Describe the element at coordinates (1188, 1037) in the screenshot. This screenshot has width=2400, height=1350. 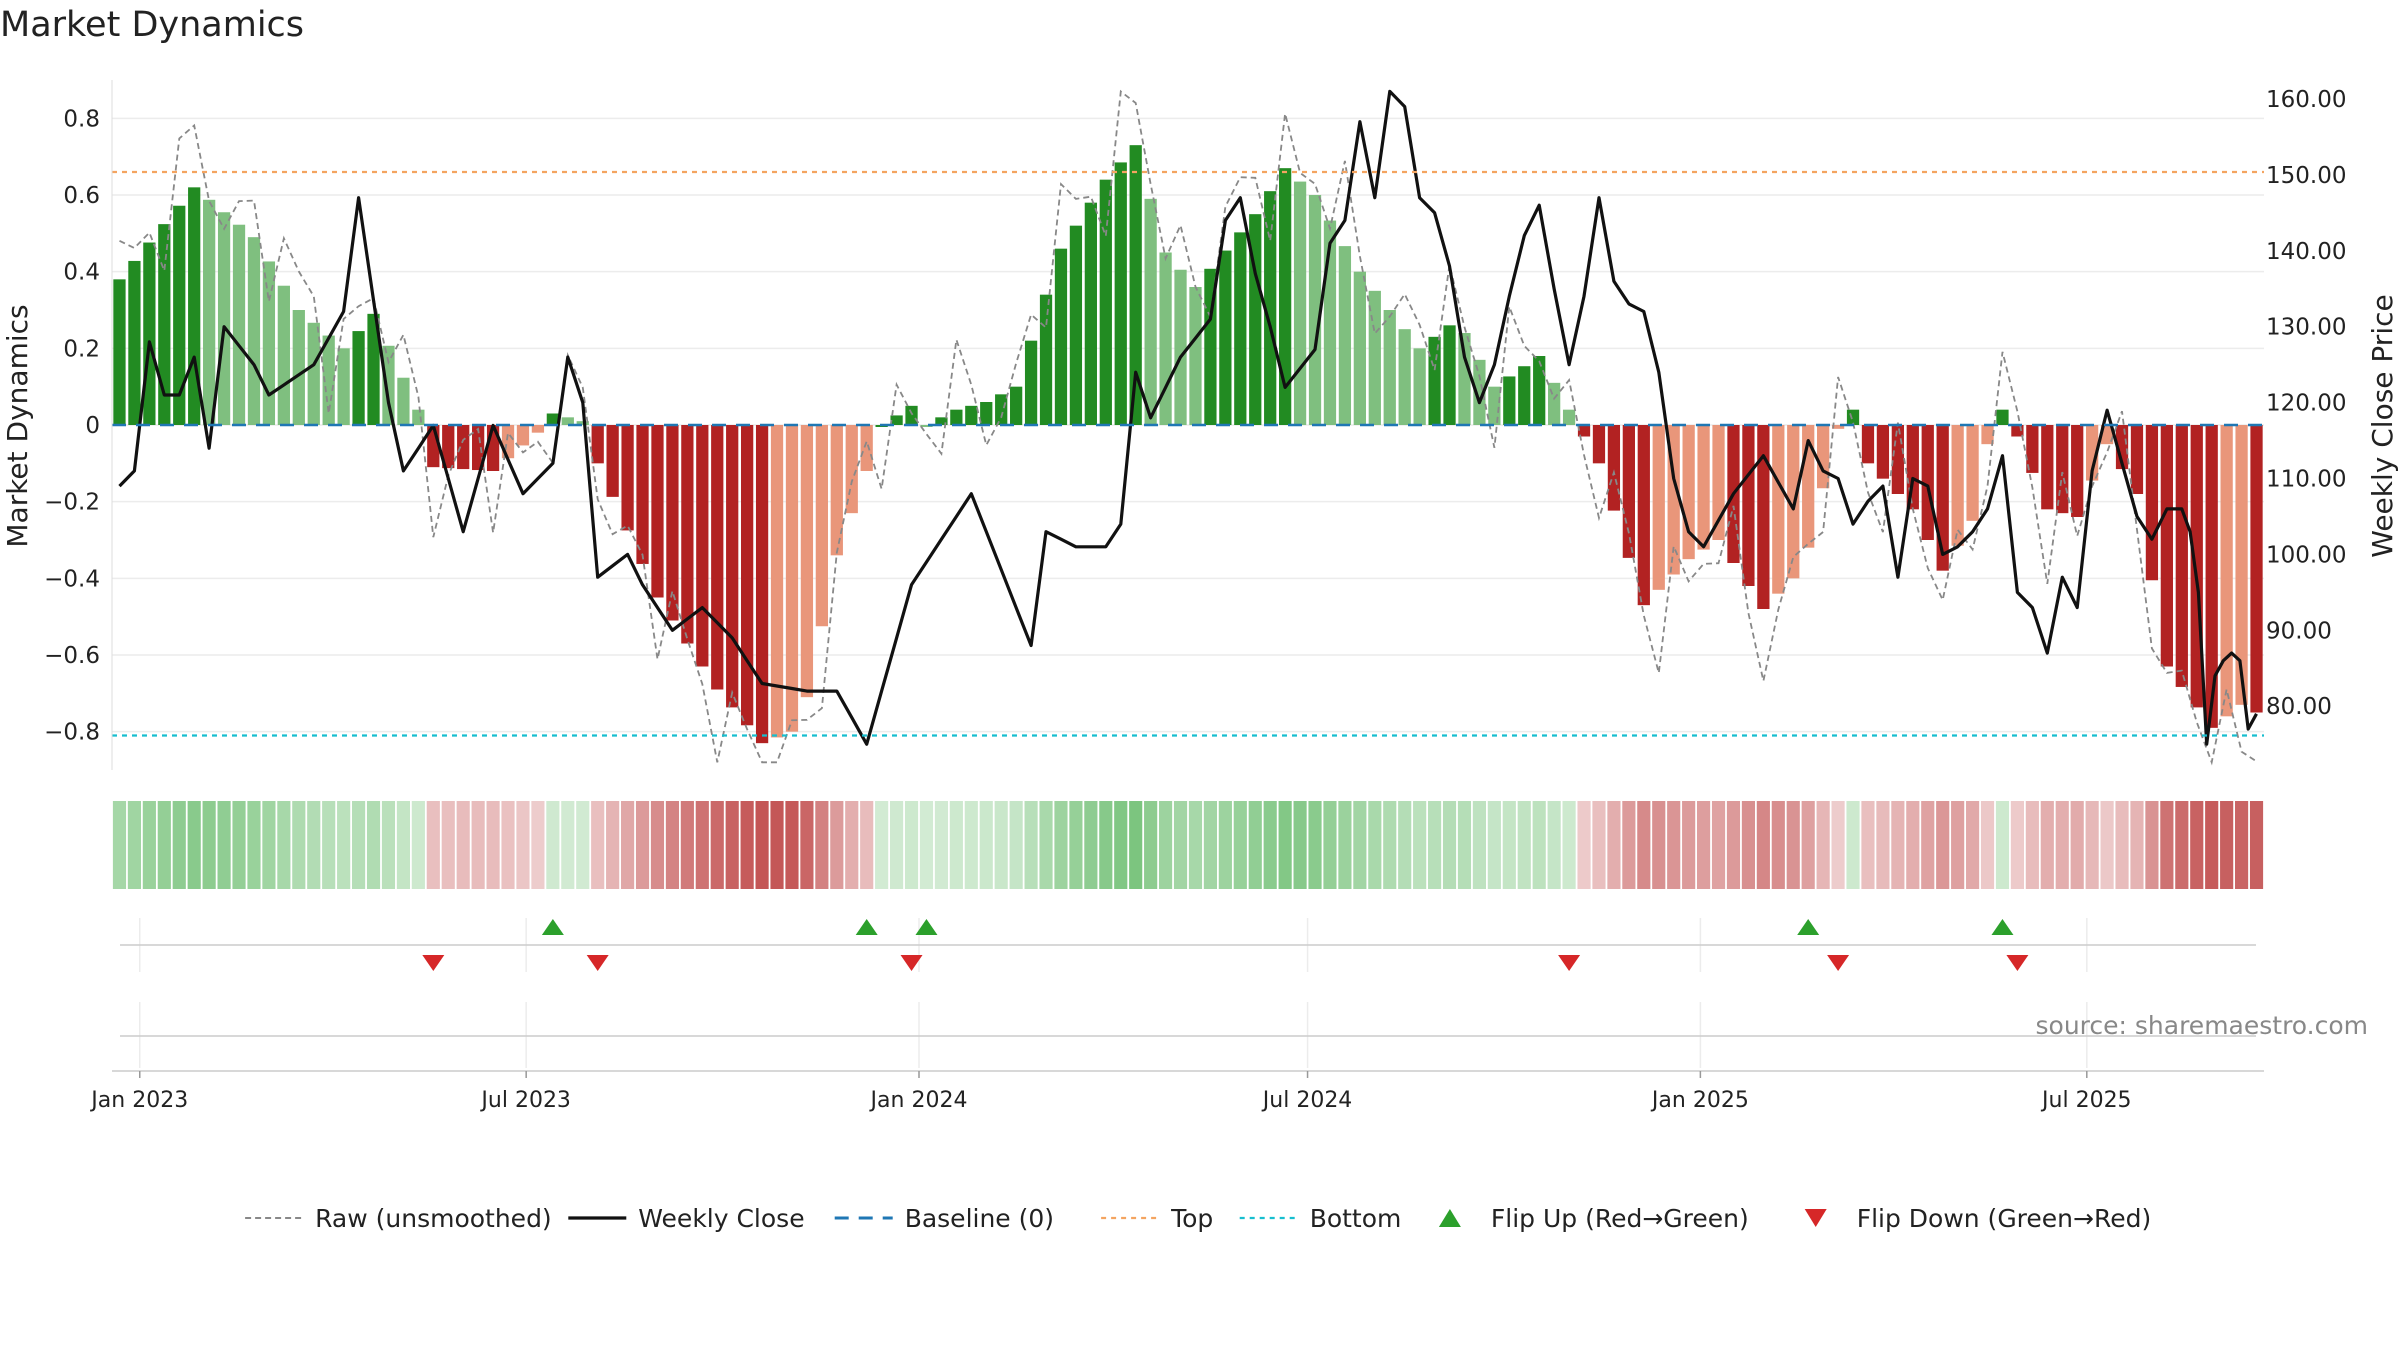
I see `empty-bottom-panel` at that location.